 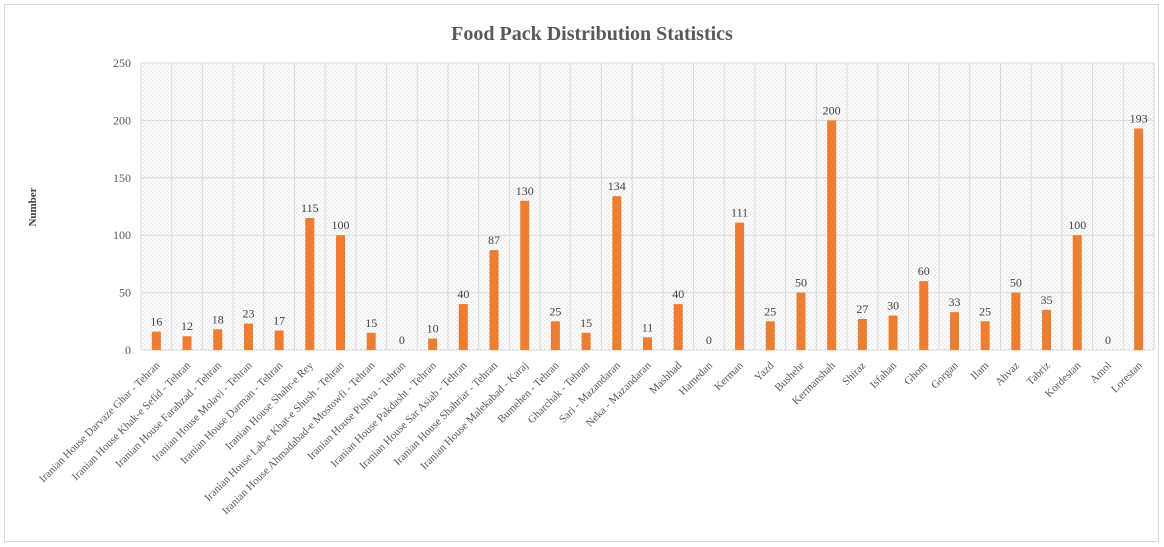 What do you see at coordinates (1038, 374) in the screenshot?
I see `x-tick-label: Tabriz` at bounding box center [1038, 374].